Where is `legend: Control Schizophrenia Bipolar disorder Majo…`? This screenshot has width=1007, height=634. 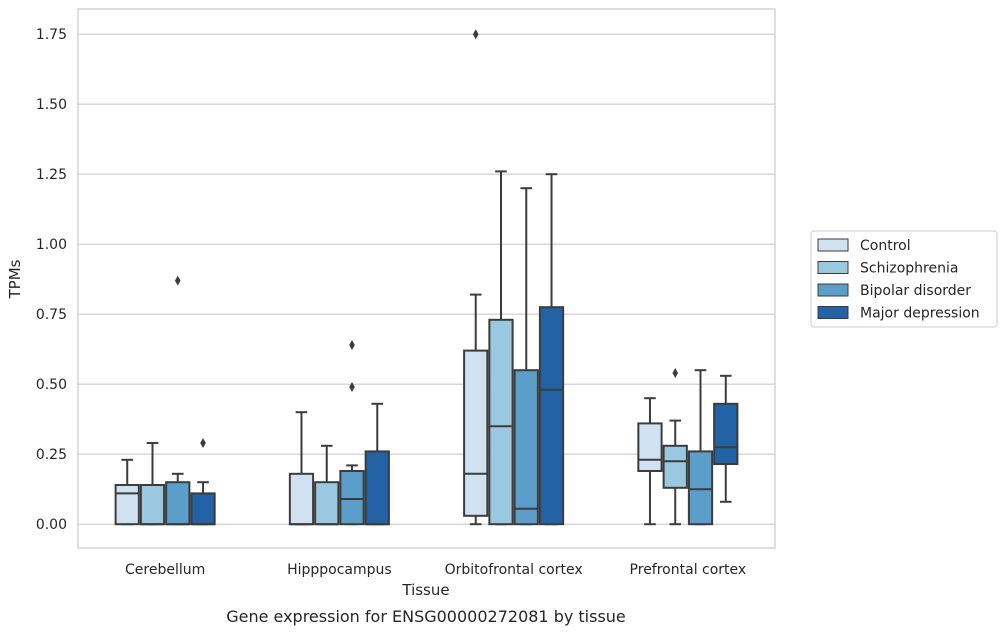
legend: Control Schizophrenia Bipolar disorder Majo… is located at coordinates (904, 279).